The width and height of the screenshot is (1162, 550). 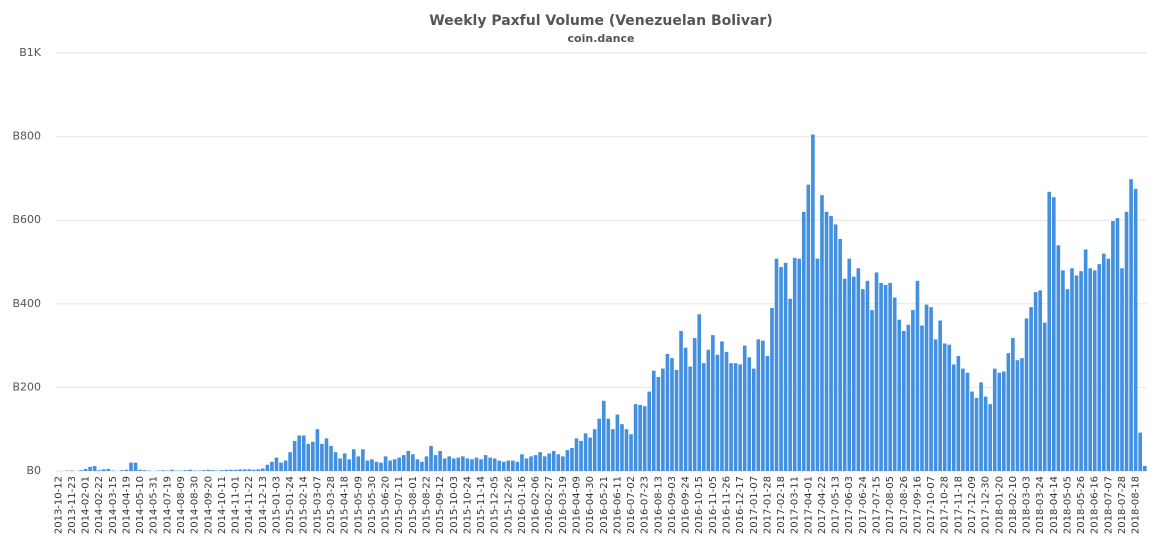 I want to click on x-tick-label: 2018-04-14, so click(x=1054, y=505).